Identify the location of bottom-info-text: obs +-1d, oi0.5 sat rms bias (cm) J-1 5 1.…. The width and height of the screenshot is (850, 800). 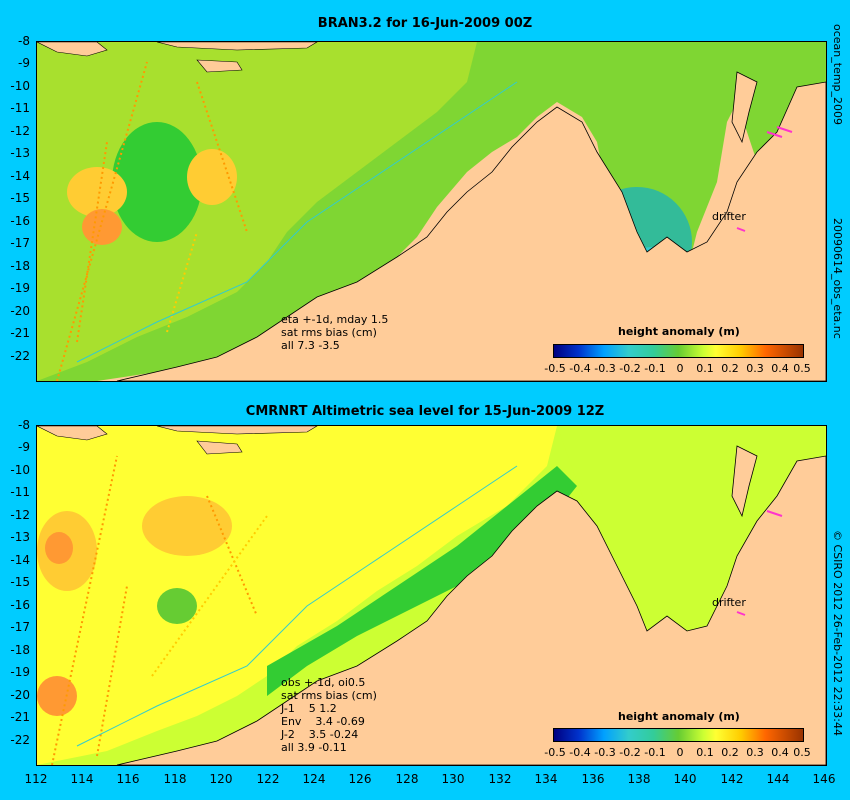
(329, 715).